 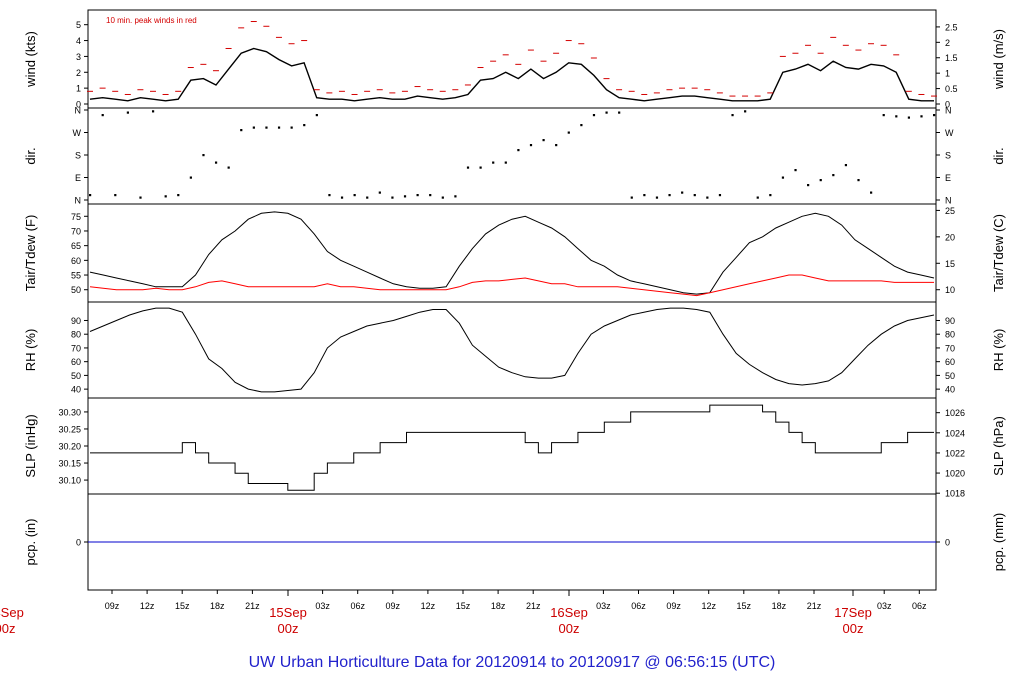 What do you see at coordinates (955, 413) in the screenshot?
I see `right-tick-label: 1026` at bounding box center [955, 413].